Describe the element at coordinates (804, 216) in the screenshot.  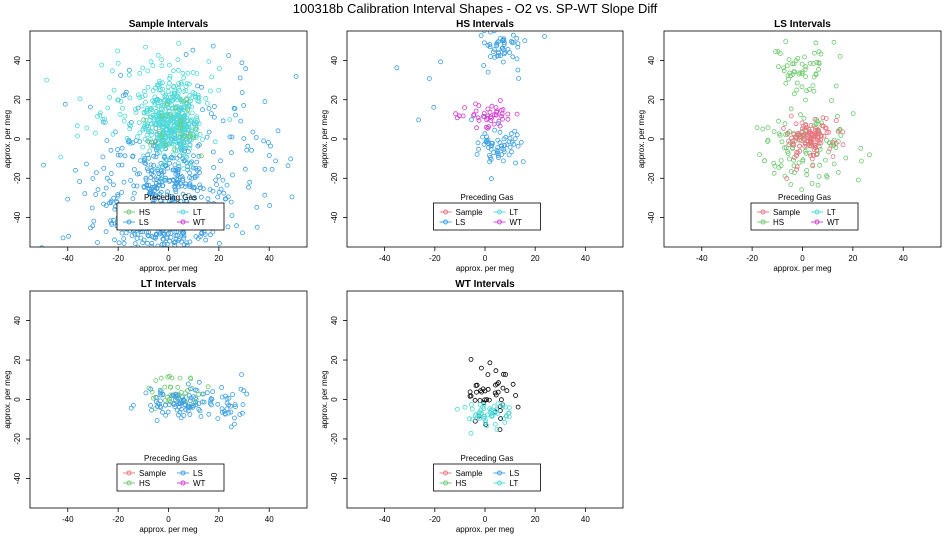
I see `legend-box` at that location.